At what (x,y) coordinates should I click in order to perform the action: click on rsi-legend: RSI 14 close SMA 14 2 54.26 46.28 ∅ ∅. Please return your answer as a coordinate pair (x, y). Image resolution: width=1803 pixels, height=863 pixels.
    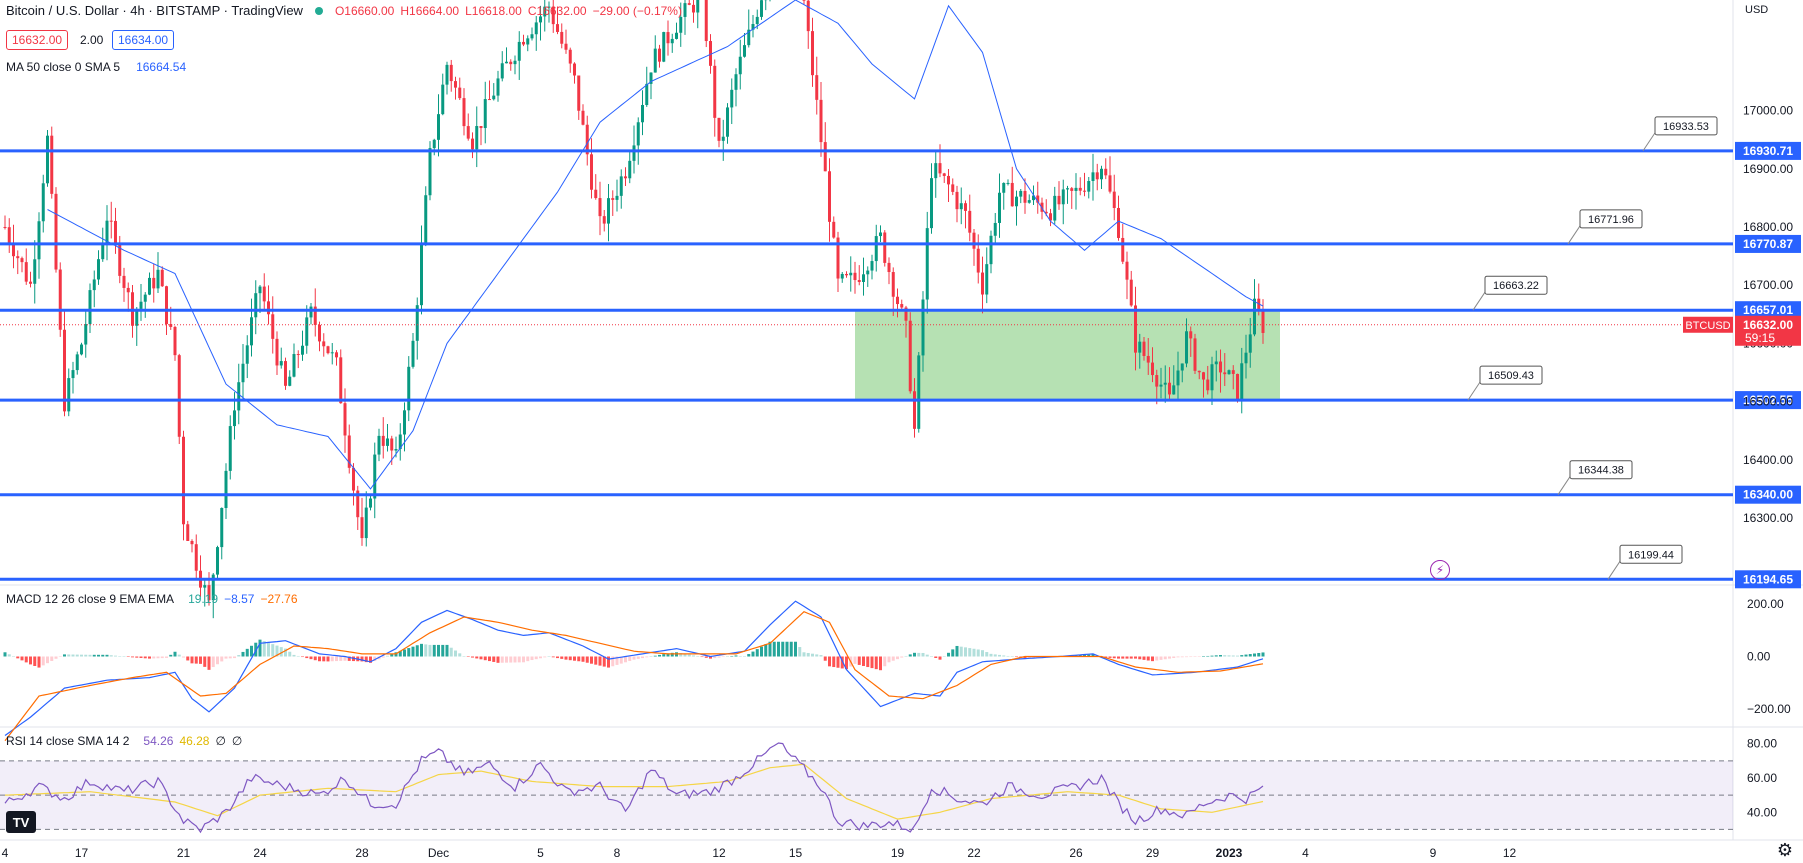
    Looking at the image, I should click on (124, 741).